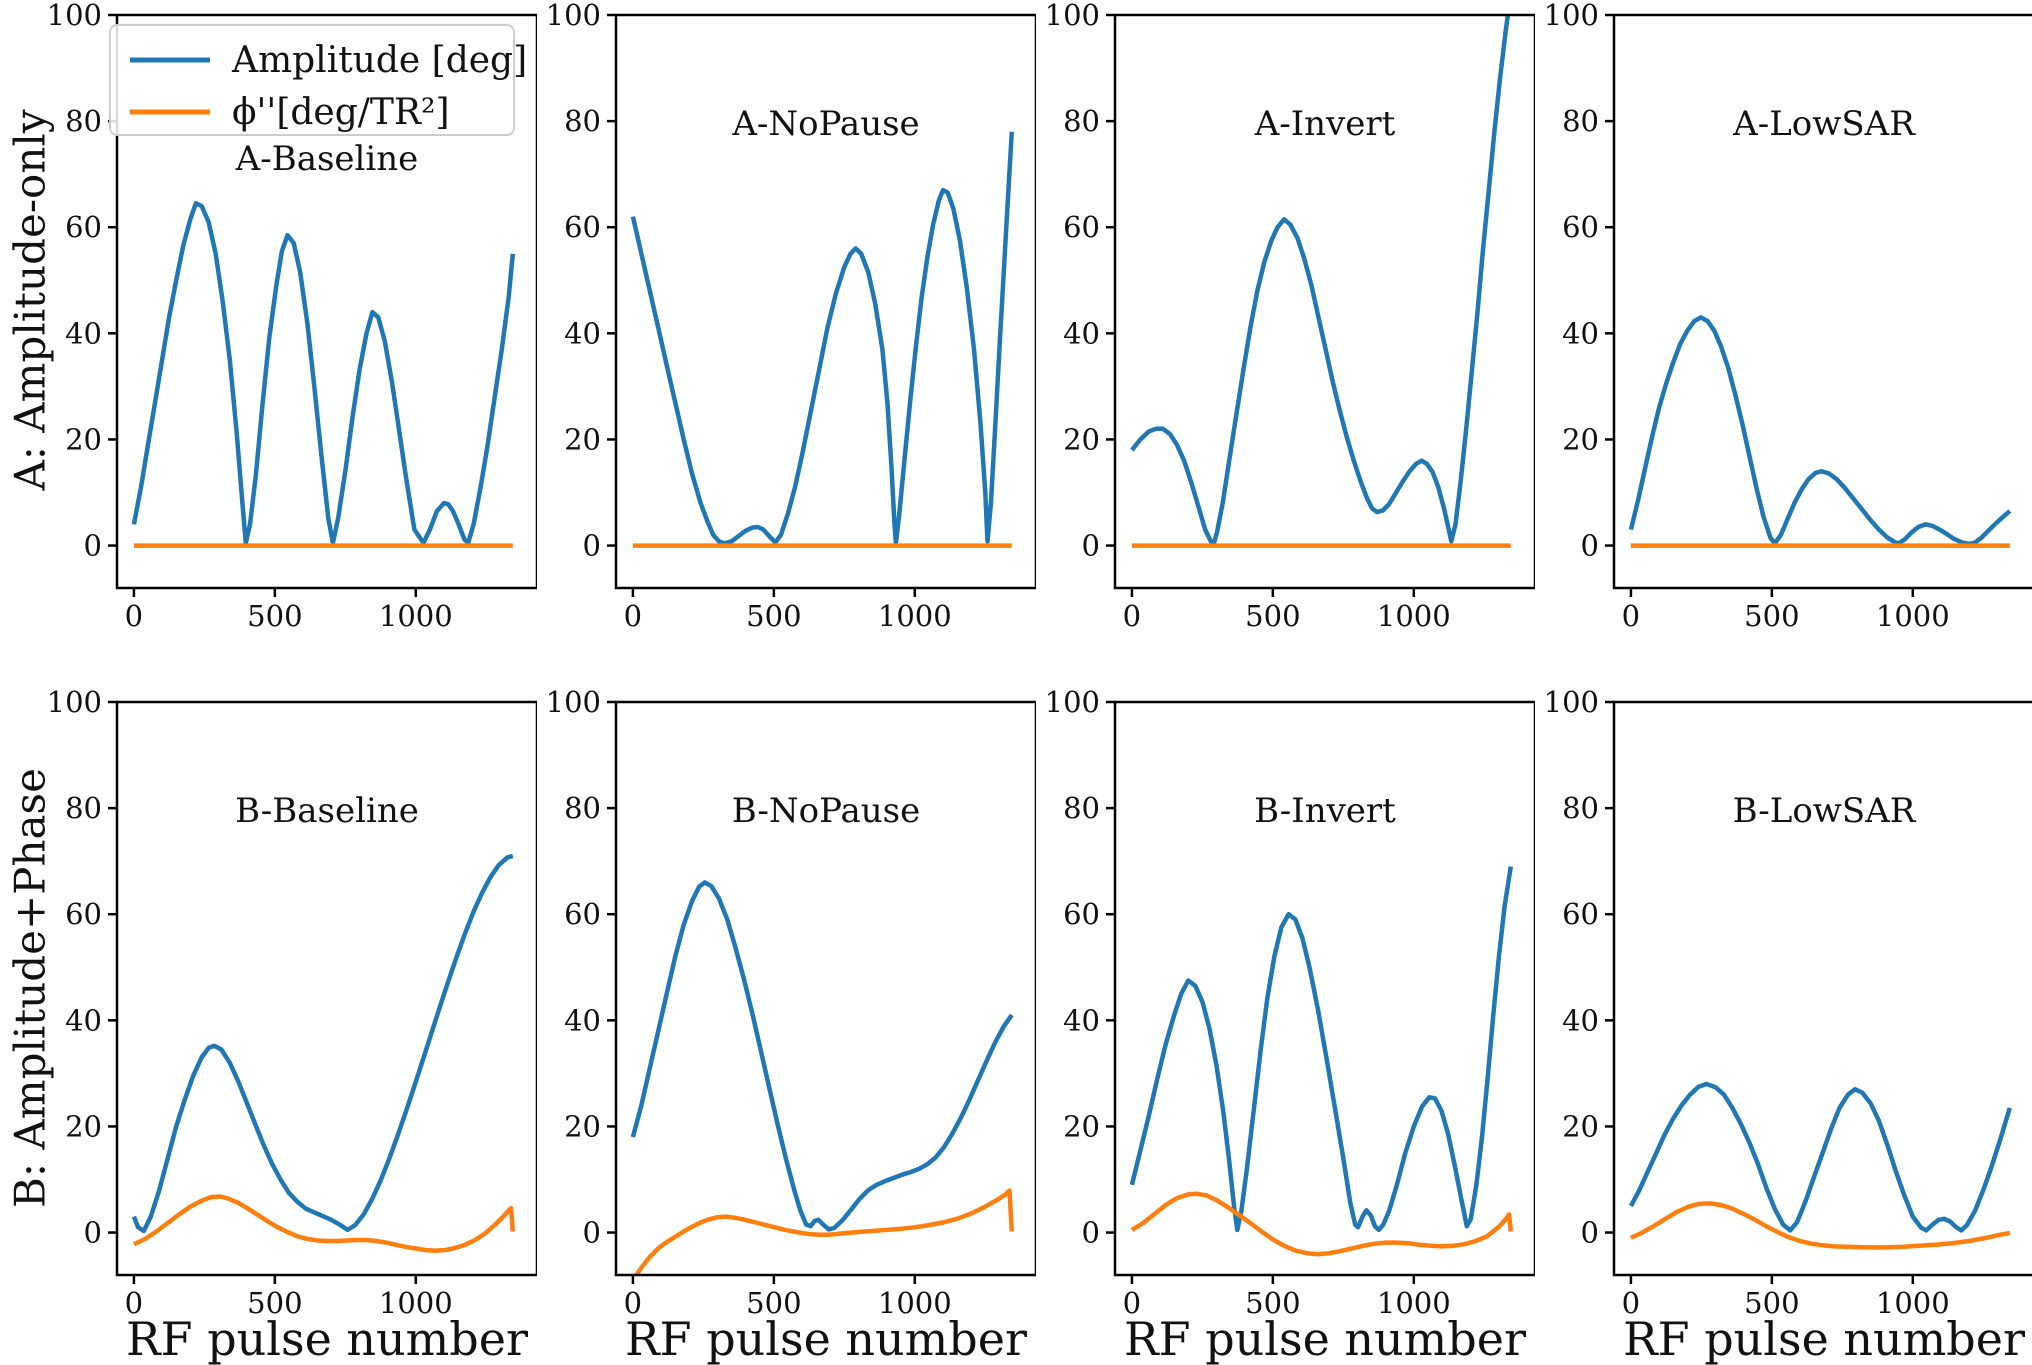 The image size is (2032, 1365). I want to click on subplot-title: A-Invert, so click(1325, 124).